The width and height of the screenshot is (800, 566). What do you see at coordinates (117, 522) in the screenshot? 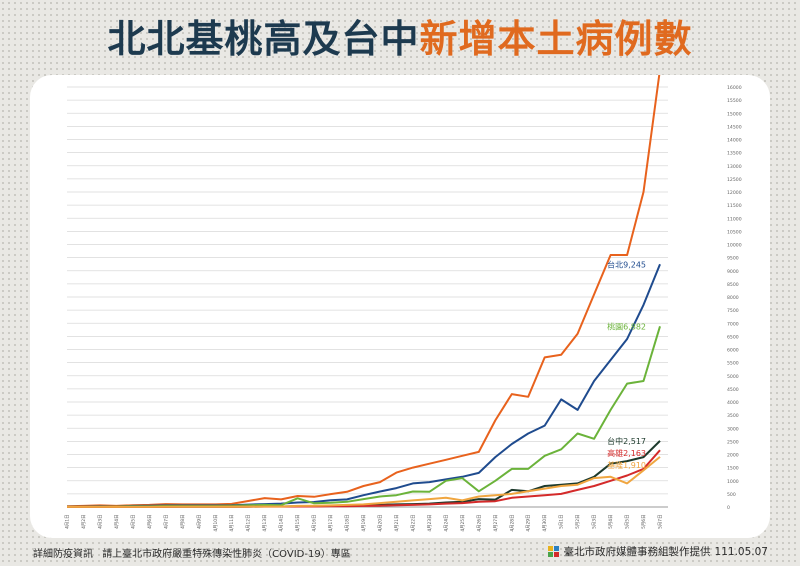
I see `x-tick-label: 4月4日` at bounding box center [117, 522].